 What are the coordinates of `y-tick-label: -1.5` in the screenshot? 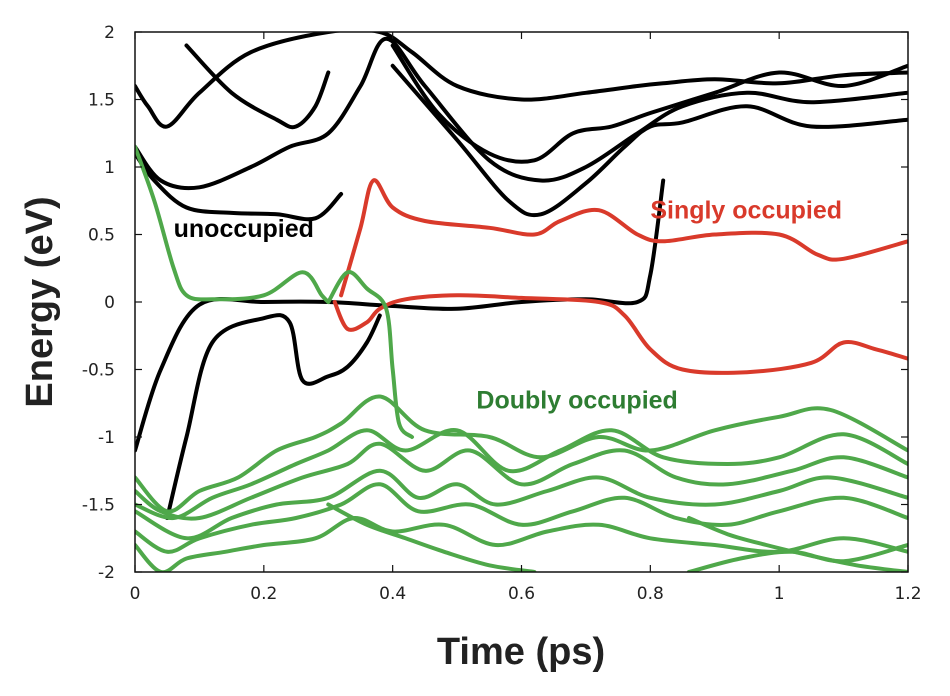 It's located at (98, 506).